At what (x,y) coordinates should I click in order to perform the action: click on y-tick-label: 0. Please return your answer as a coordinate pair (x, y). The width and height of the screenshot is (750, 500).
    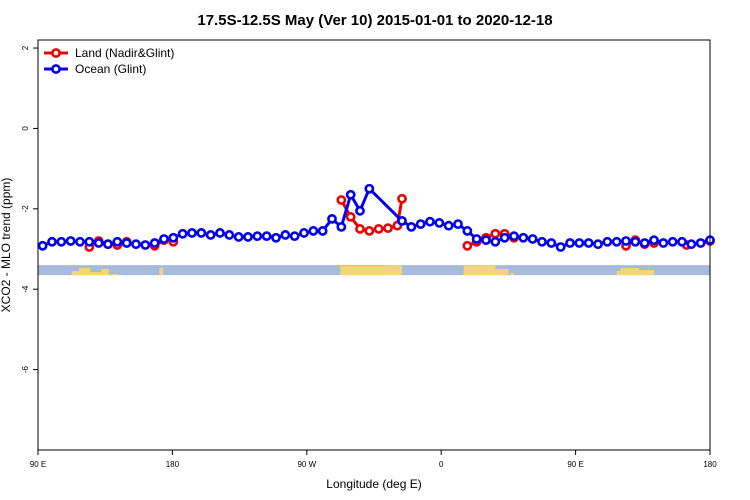
    Looking at the image, I should click on (25, 128).